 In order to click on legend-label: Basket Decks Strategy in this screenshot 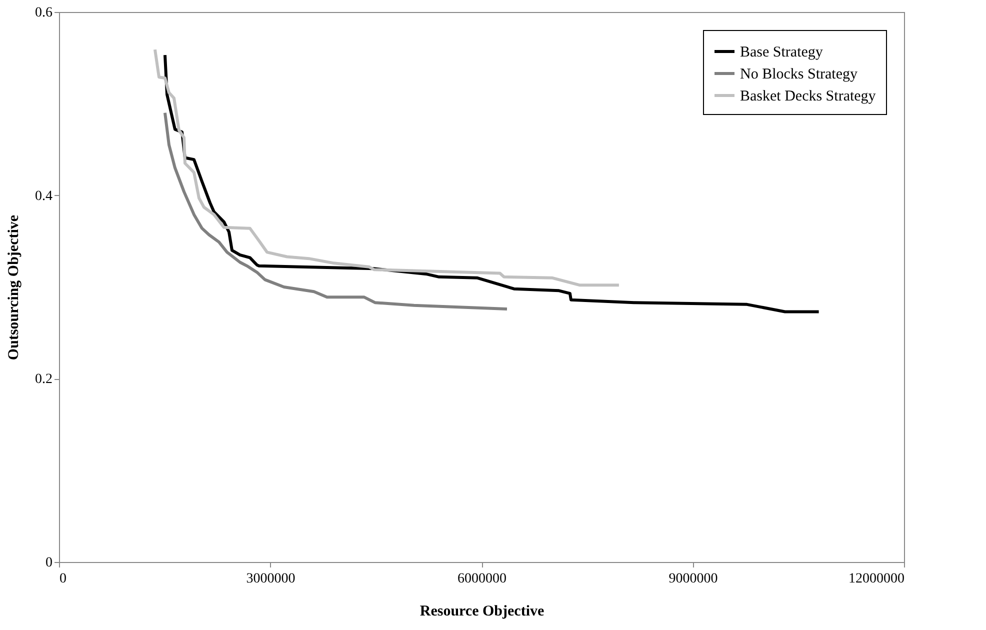, I will do `click(808, 96)`.